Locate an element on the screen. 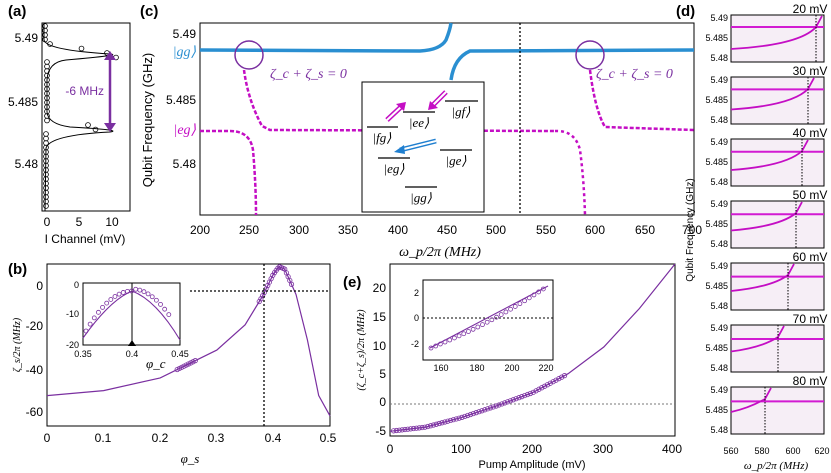 The height and width of the screenshot is (473, 831). panel-label-a: (a) is located at coordinates (17, 11).